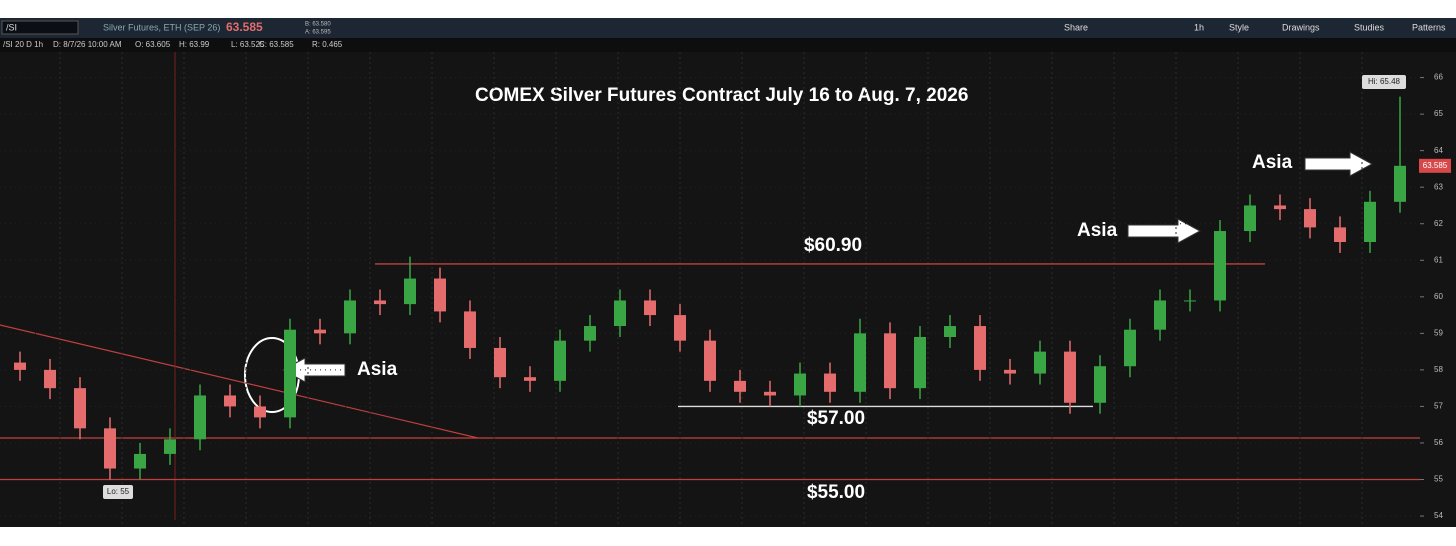 The image size is (1456, 546). What do you see at coordinates (1199, 27) in the screenshot?
I see `toolbar-button: 1h` at bounding box center [1199, 27].